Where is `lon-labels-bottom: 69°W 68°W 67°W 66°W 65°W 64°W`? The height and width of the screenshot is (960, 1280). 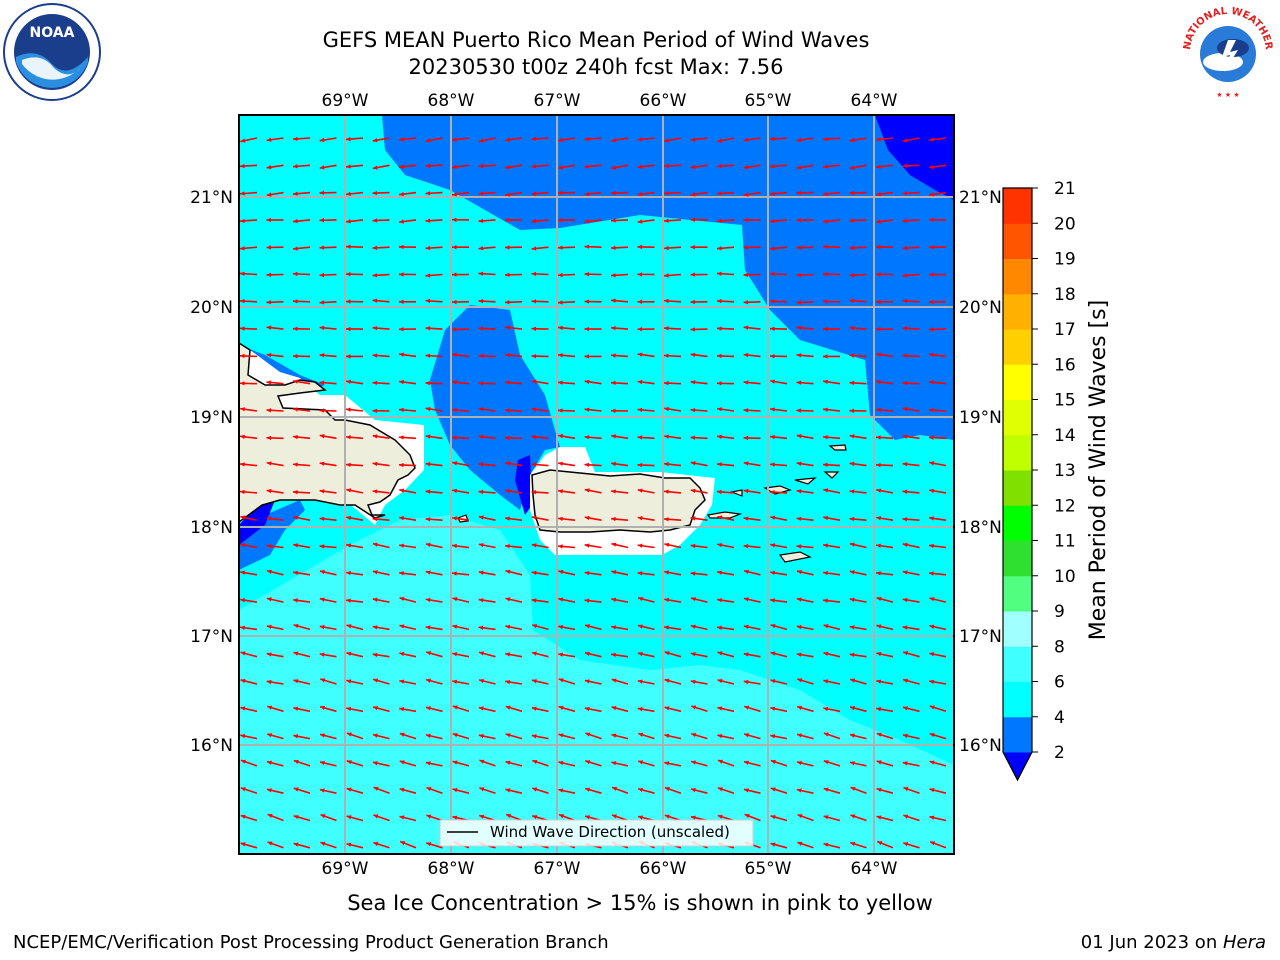
lon-labels-bottom: 69°W 68°W 67°W 66°W 65°W 64°W is located at coordinates (610, 869).